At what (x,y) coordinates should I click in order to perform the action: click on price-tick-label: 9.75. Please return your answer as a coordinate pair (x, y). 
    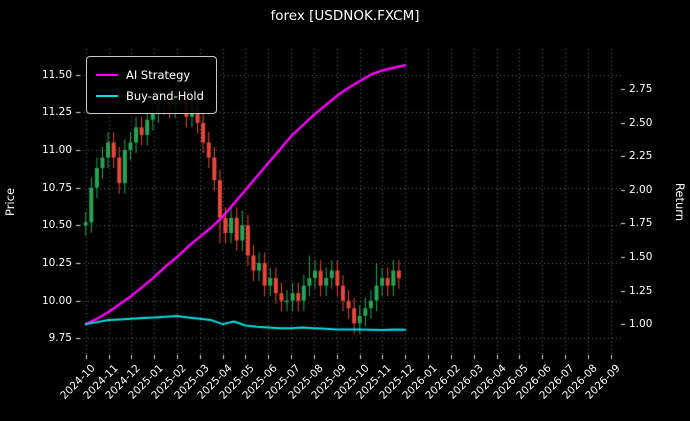
    Looking at the image, I should click on (60, 338).